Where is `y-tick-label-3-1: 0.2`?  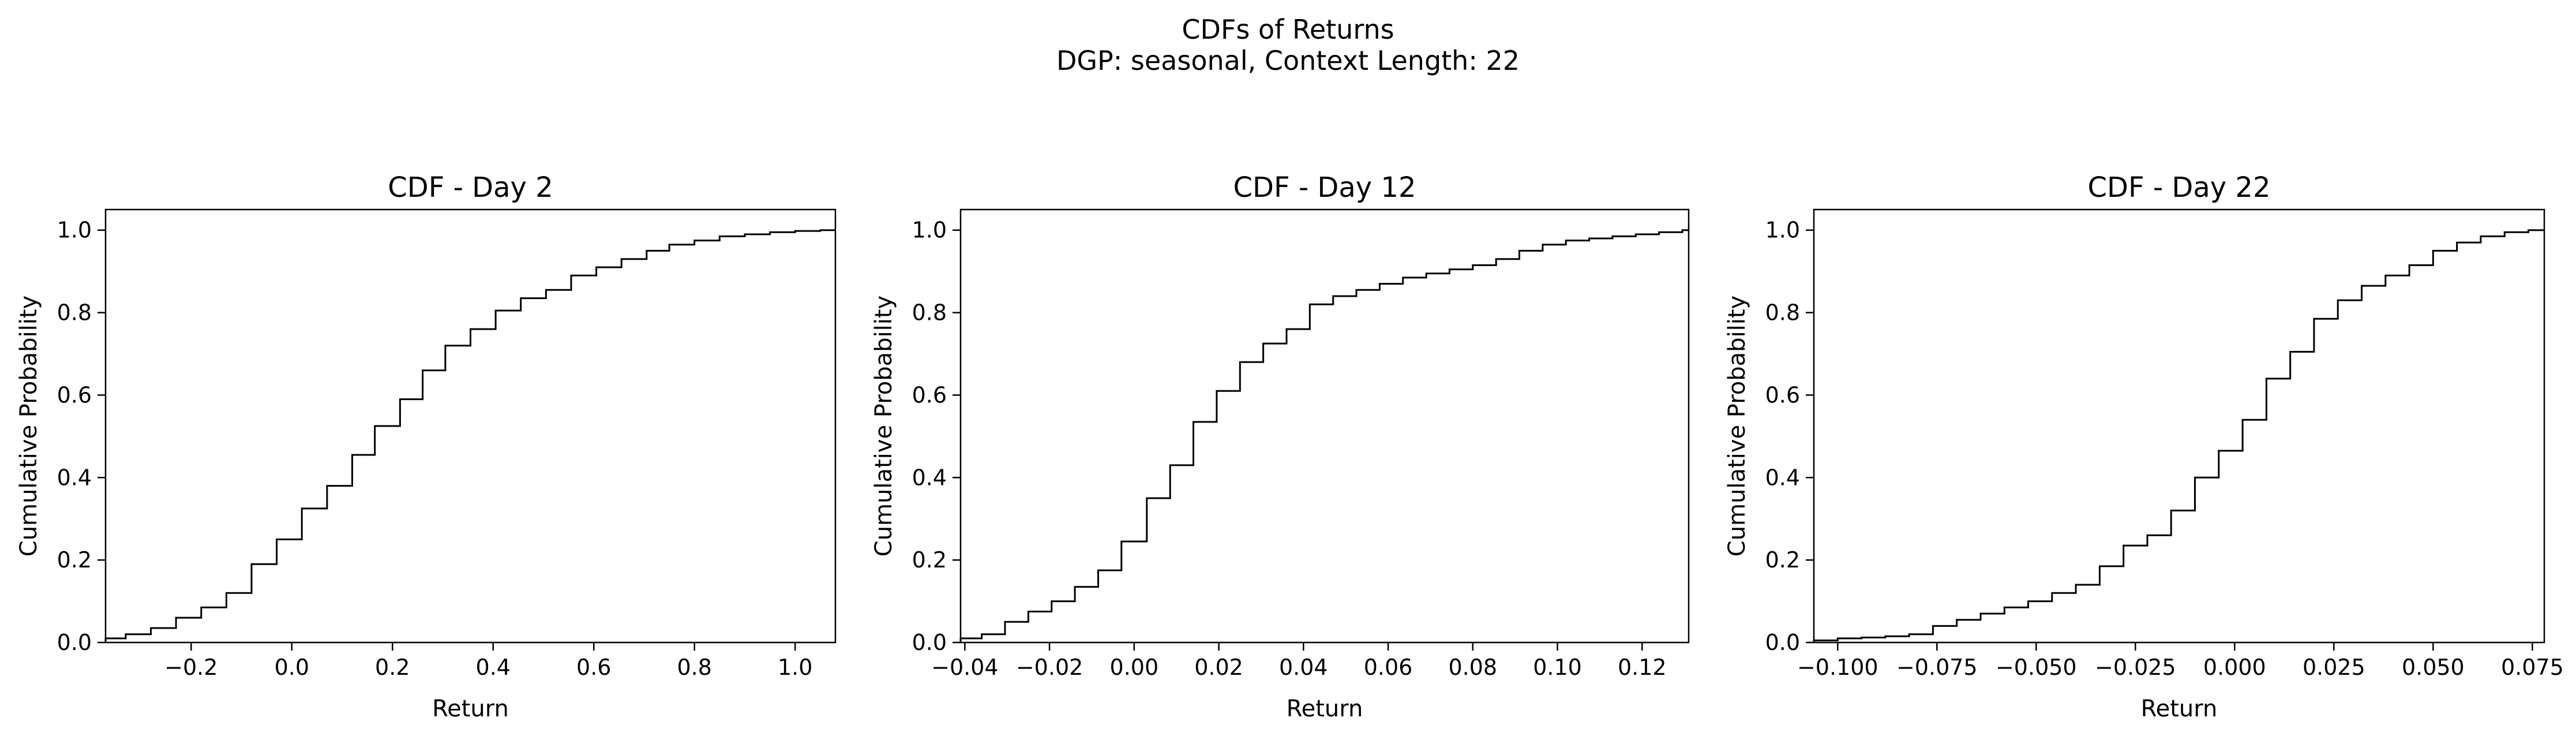 y-tick-label-3-1: 0.2 is located at coordinates (1782, 560).